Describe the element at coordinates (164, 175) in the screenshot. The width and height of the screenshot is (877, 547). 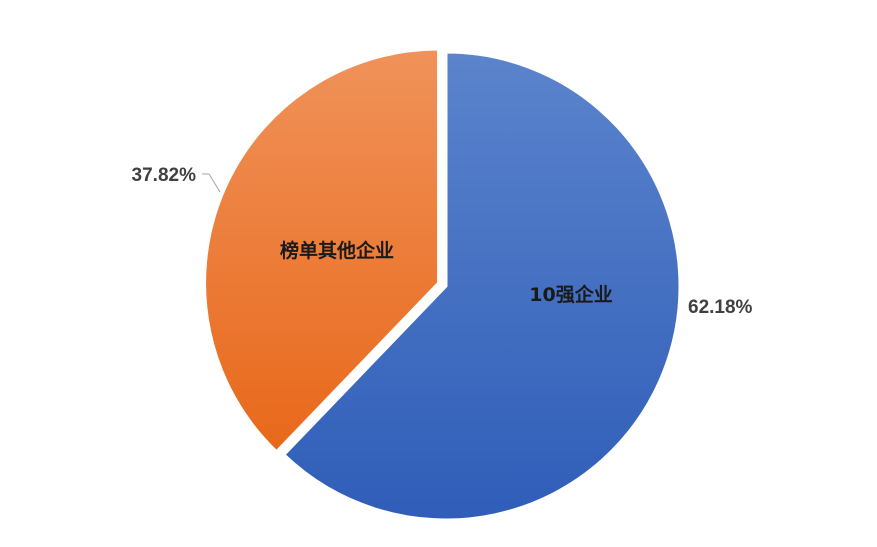
I see `value-label-other: 37.82%` at that location.